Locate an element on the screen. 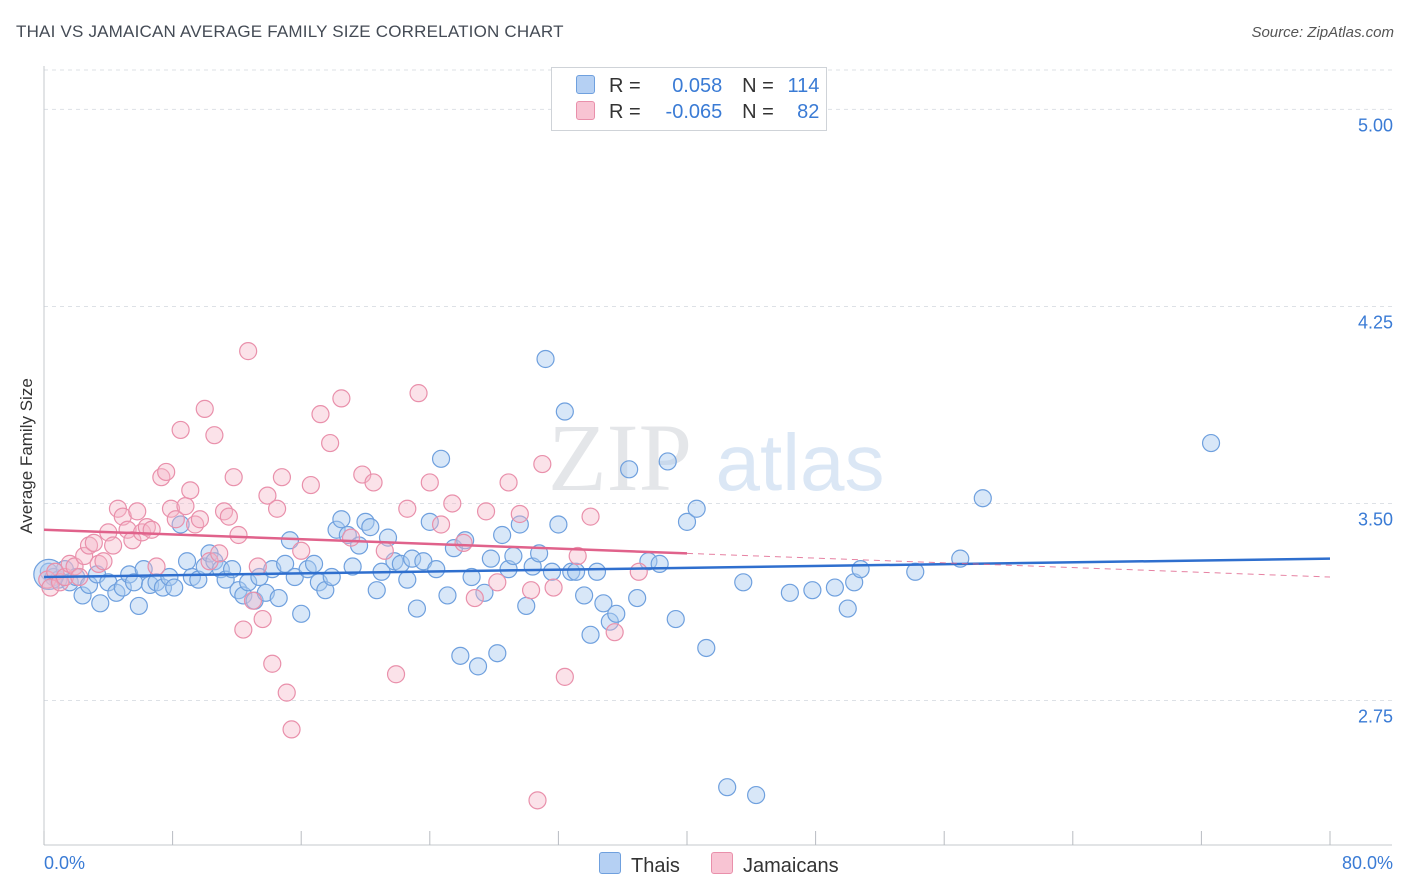  y-tick-label: 3.50 is located at coordinates (1375, 519).